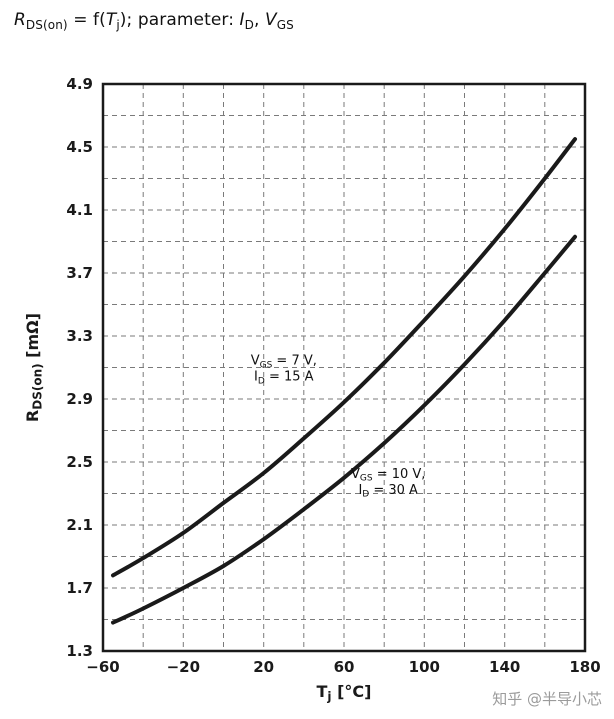 This screenshot has width=614, height=719. Describe the element at coordinates (284, 377) in the screenshot. I see `series-label-1: ID = 15 A` at that location.